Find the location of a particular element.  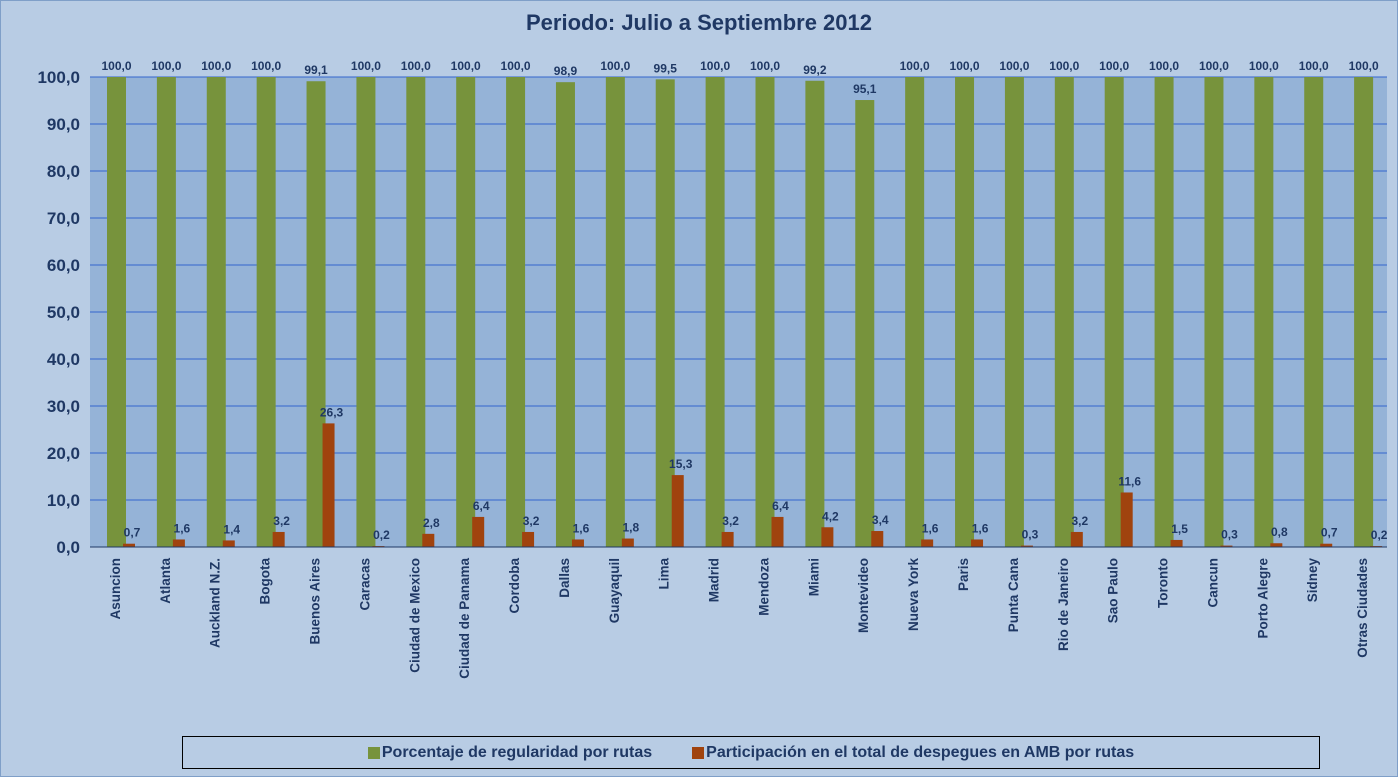

data-label-participacion: 2,8 is located at coordinates (431, 523).